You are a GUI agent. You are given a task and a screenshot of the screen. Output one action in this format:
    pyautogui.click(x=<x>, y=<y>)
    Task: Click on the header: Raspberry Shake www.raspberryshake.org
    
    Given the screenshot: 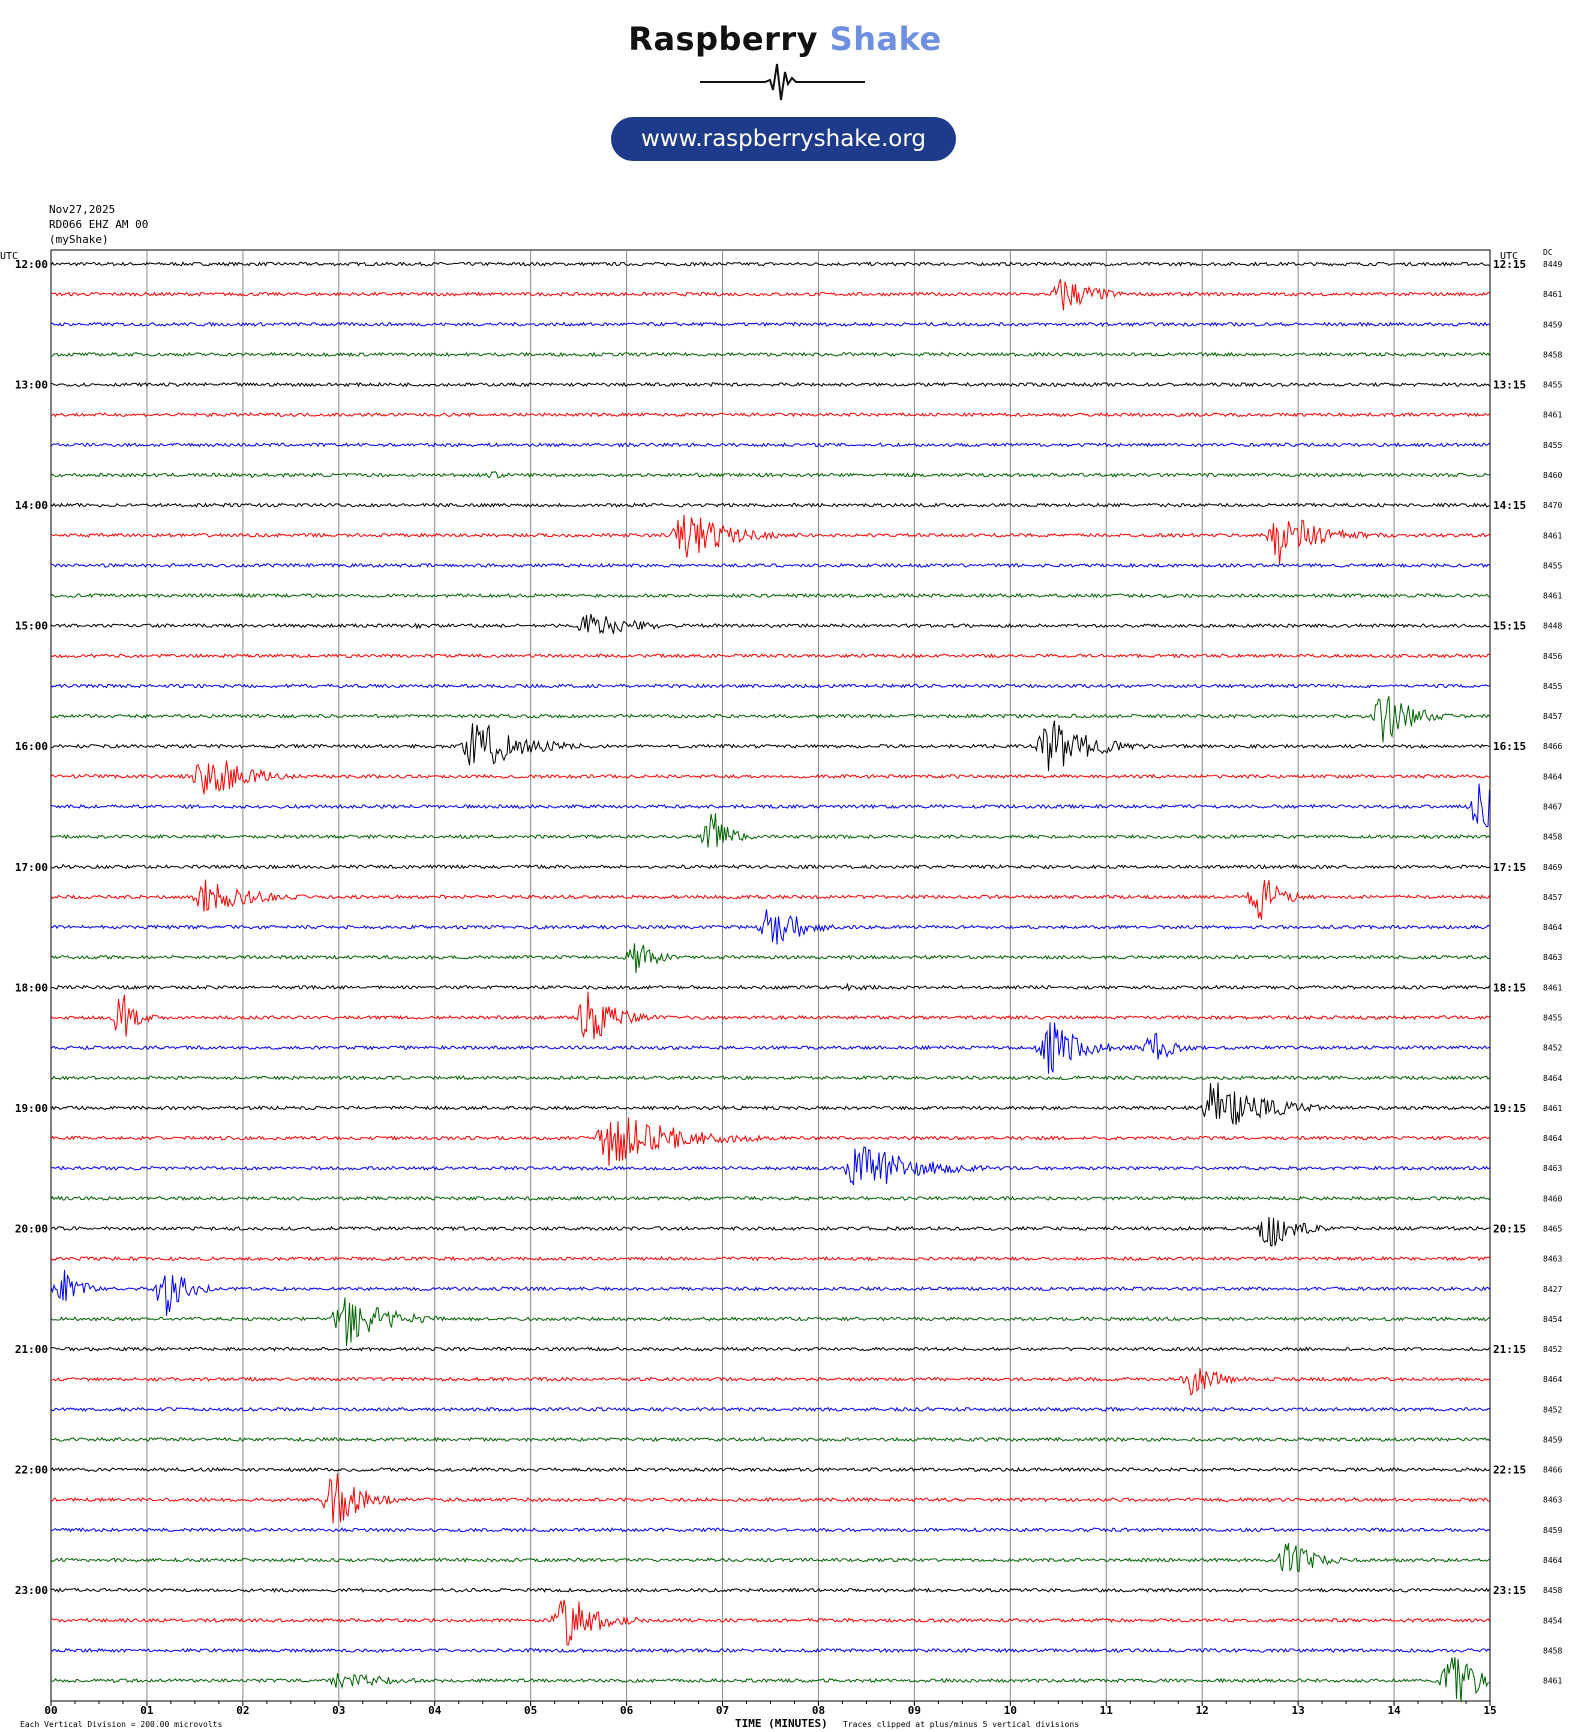 What is the action you would take?
    pyautogui.click(x=785, y=90)
    